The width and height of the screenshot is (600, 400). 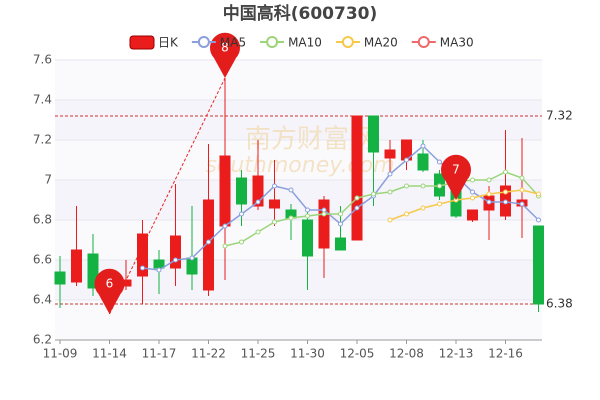 I want to click on y-tick-label: 6.8, so click(x=42, y=220).